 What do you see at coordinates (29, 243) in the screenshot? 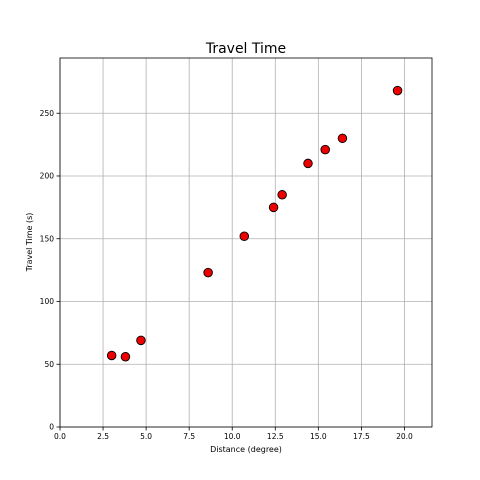
I see `y-axis-label: Travel Time (s)` at bounding box center [29, 243].